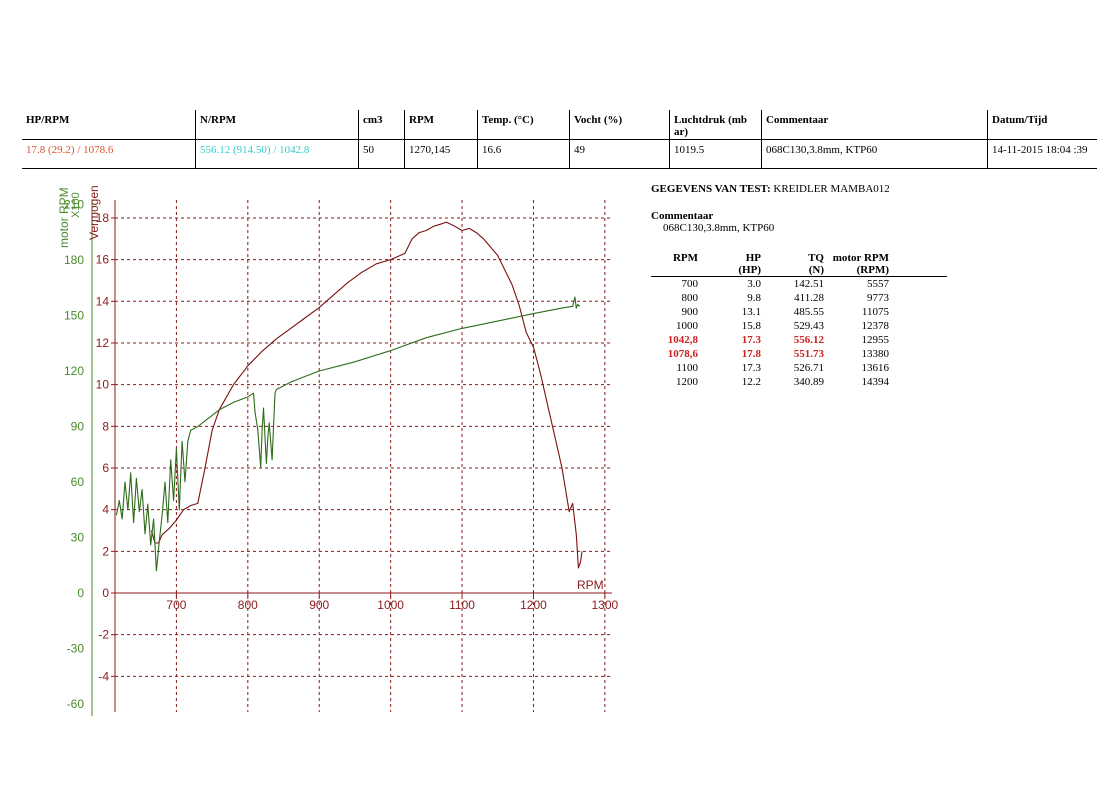  Describe the element at coordinates (368, 150) in the screenshot. I see `value-cm3: 50` at that location.